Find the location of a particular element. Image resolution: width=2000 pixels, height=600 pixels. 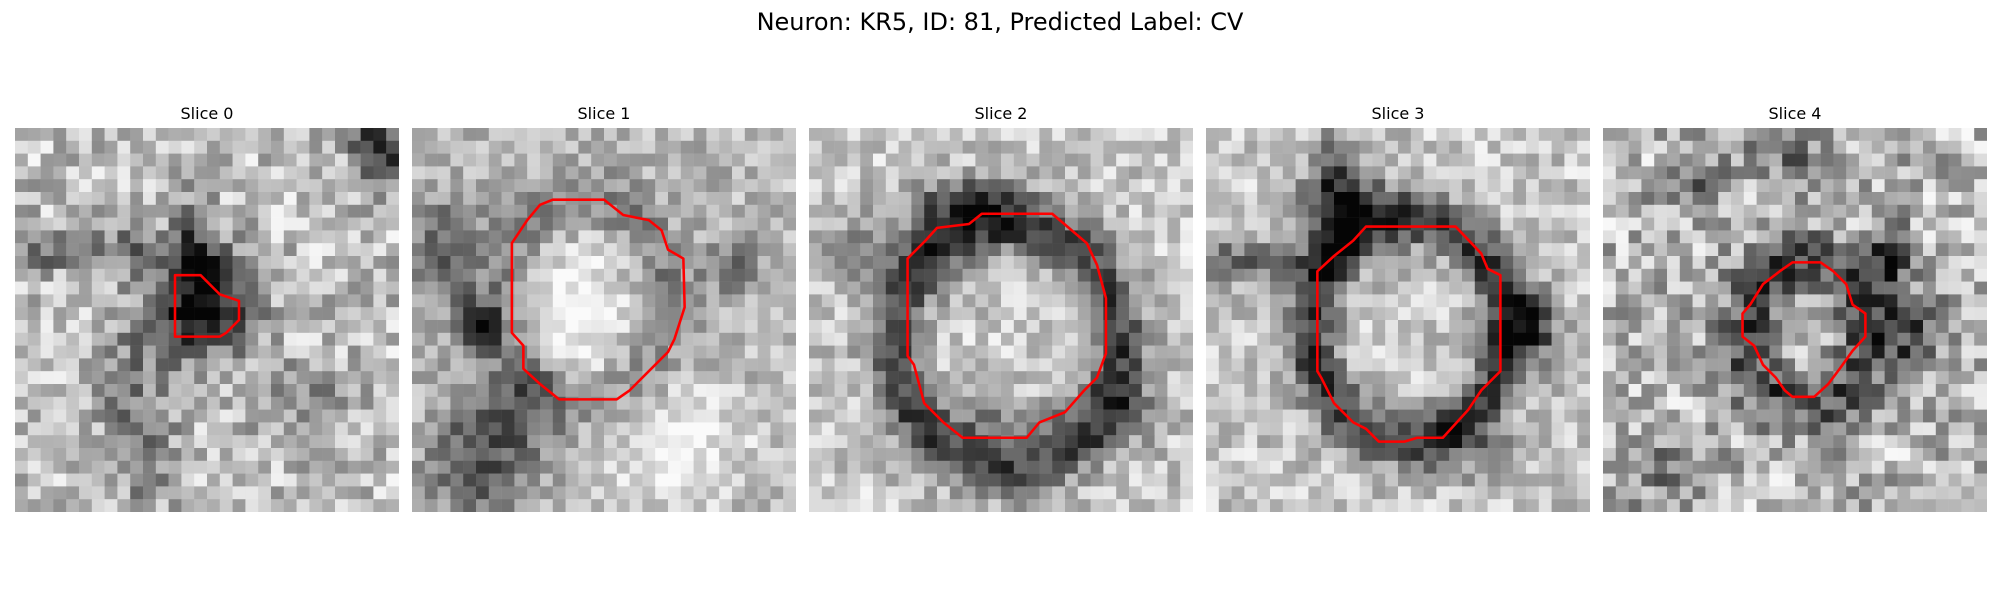

slice-panel-4: Slice 4 is located at coordinates (1795, 308).